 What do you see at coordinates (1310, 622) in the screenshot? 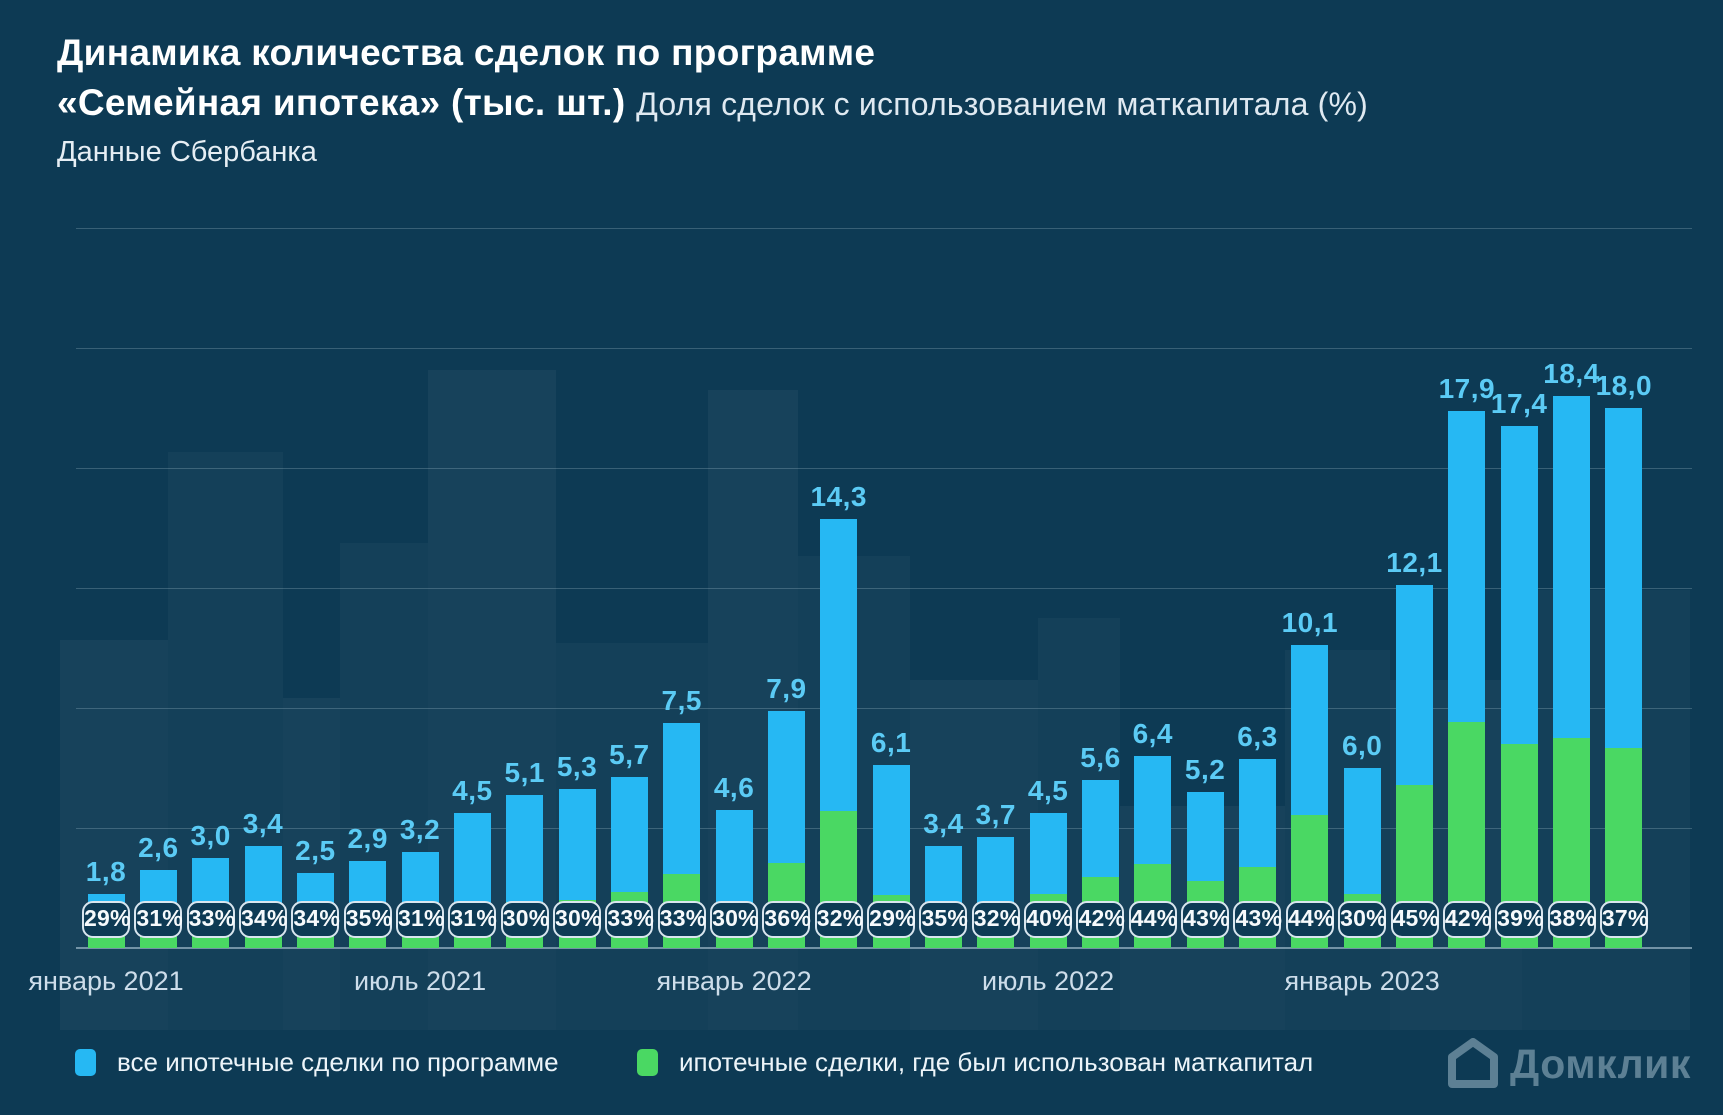
I see `bar-value-label: 10,1` at bounding box center [1310, 622].